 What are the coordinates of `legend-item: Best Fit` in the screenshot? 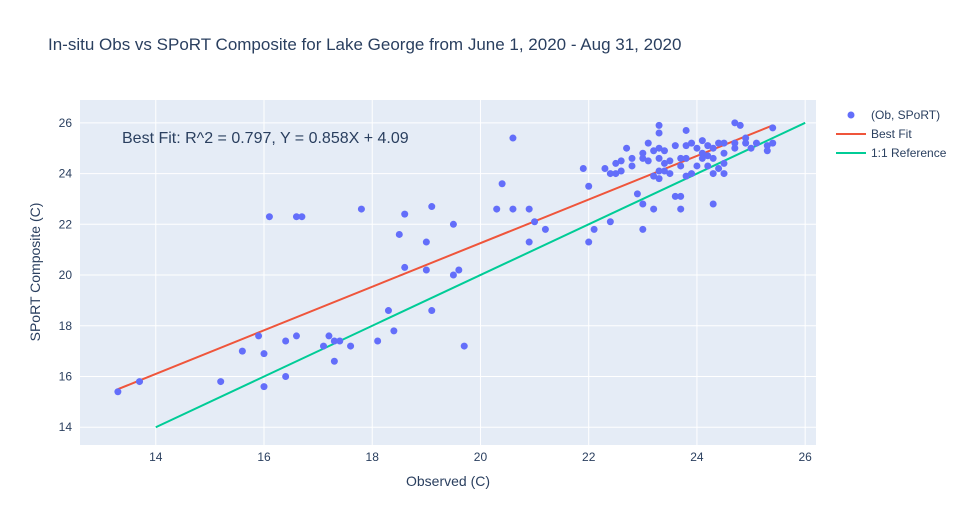 It's located at (874, 134).